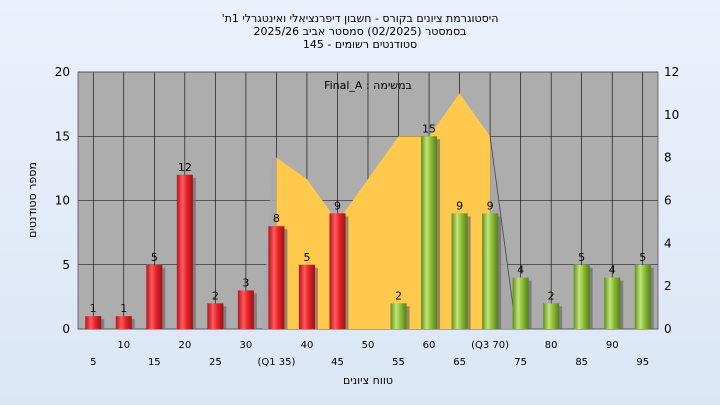  What do you see at coordinates (520, 362) in the screenshot?
I see `x-tick-label: 75` at bounding box center [520, 362].